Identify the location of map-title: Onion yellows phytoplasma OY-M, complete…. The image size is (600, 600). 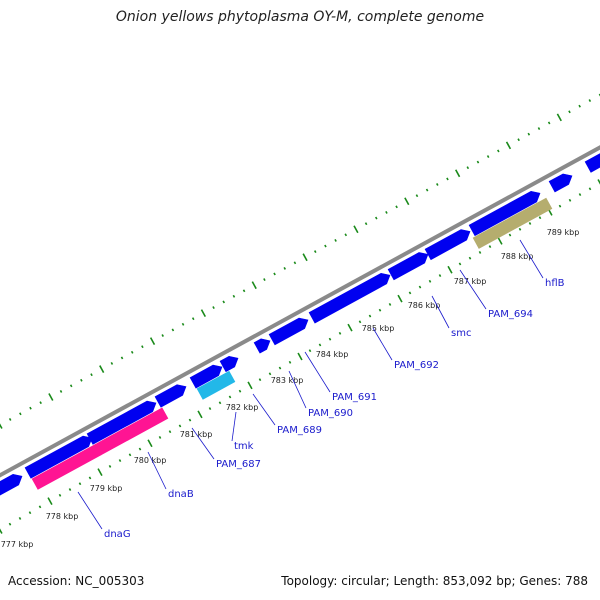
(300, 17).